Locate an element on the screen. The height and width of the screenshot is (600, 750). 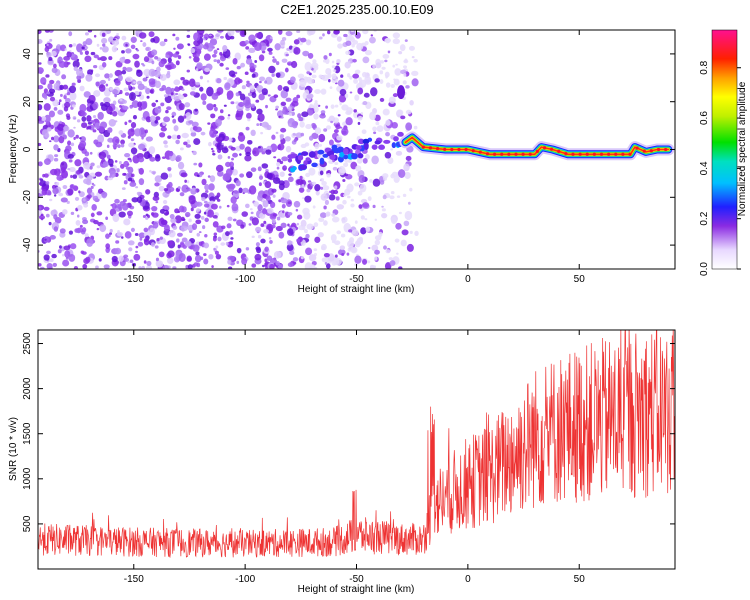
spectrogram-blob-bright is located at coordinates (304, 153).